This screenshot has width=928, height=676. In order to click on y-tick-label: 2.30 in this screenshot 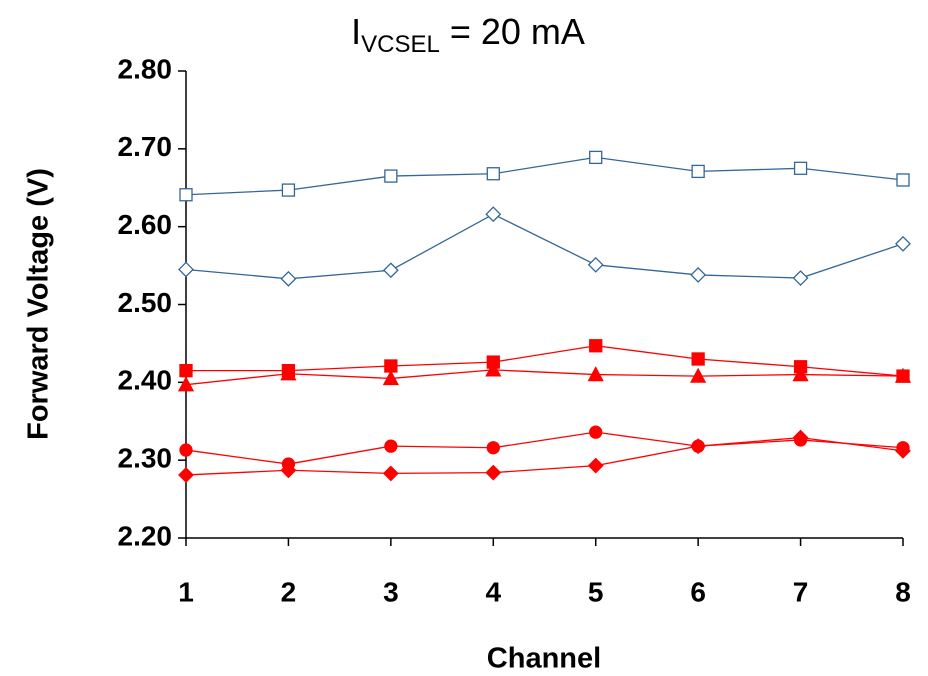, I will do `click(145, 458)`.